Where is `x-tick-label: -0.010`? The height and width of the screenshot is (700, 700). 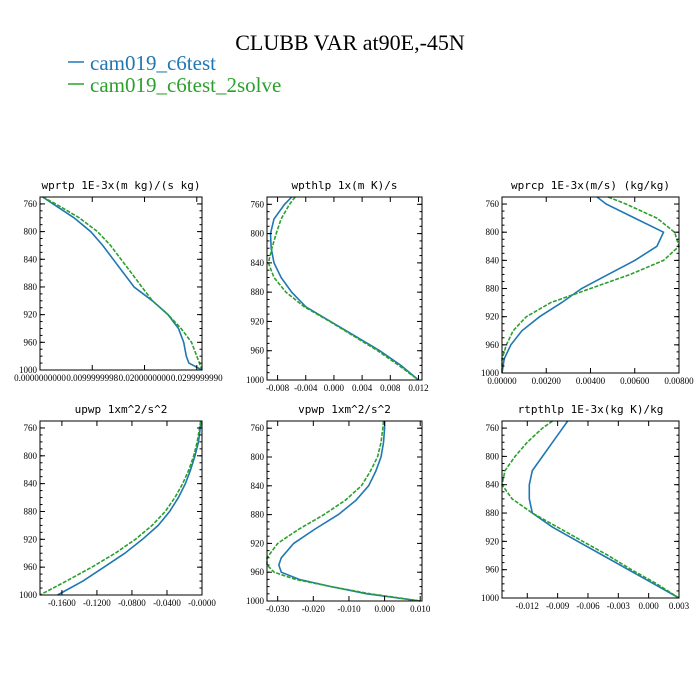
x-tick-label: -0.010 is located at coordinates (349, 609).